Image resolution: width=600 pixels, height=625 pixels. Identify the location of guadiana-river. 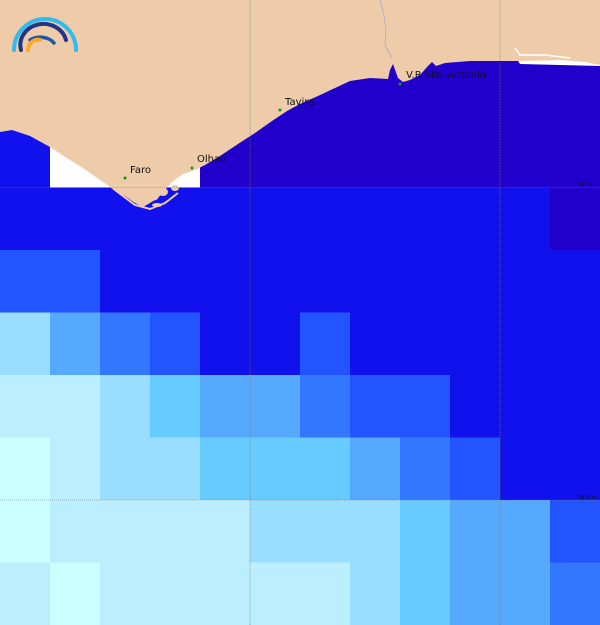
(386, 29).